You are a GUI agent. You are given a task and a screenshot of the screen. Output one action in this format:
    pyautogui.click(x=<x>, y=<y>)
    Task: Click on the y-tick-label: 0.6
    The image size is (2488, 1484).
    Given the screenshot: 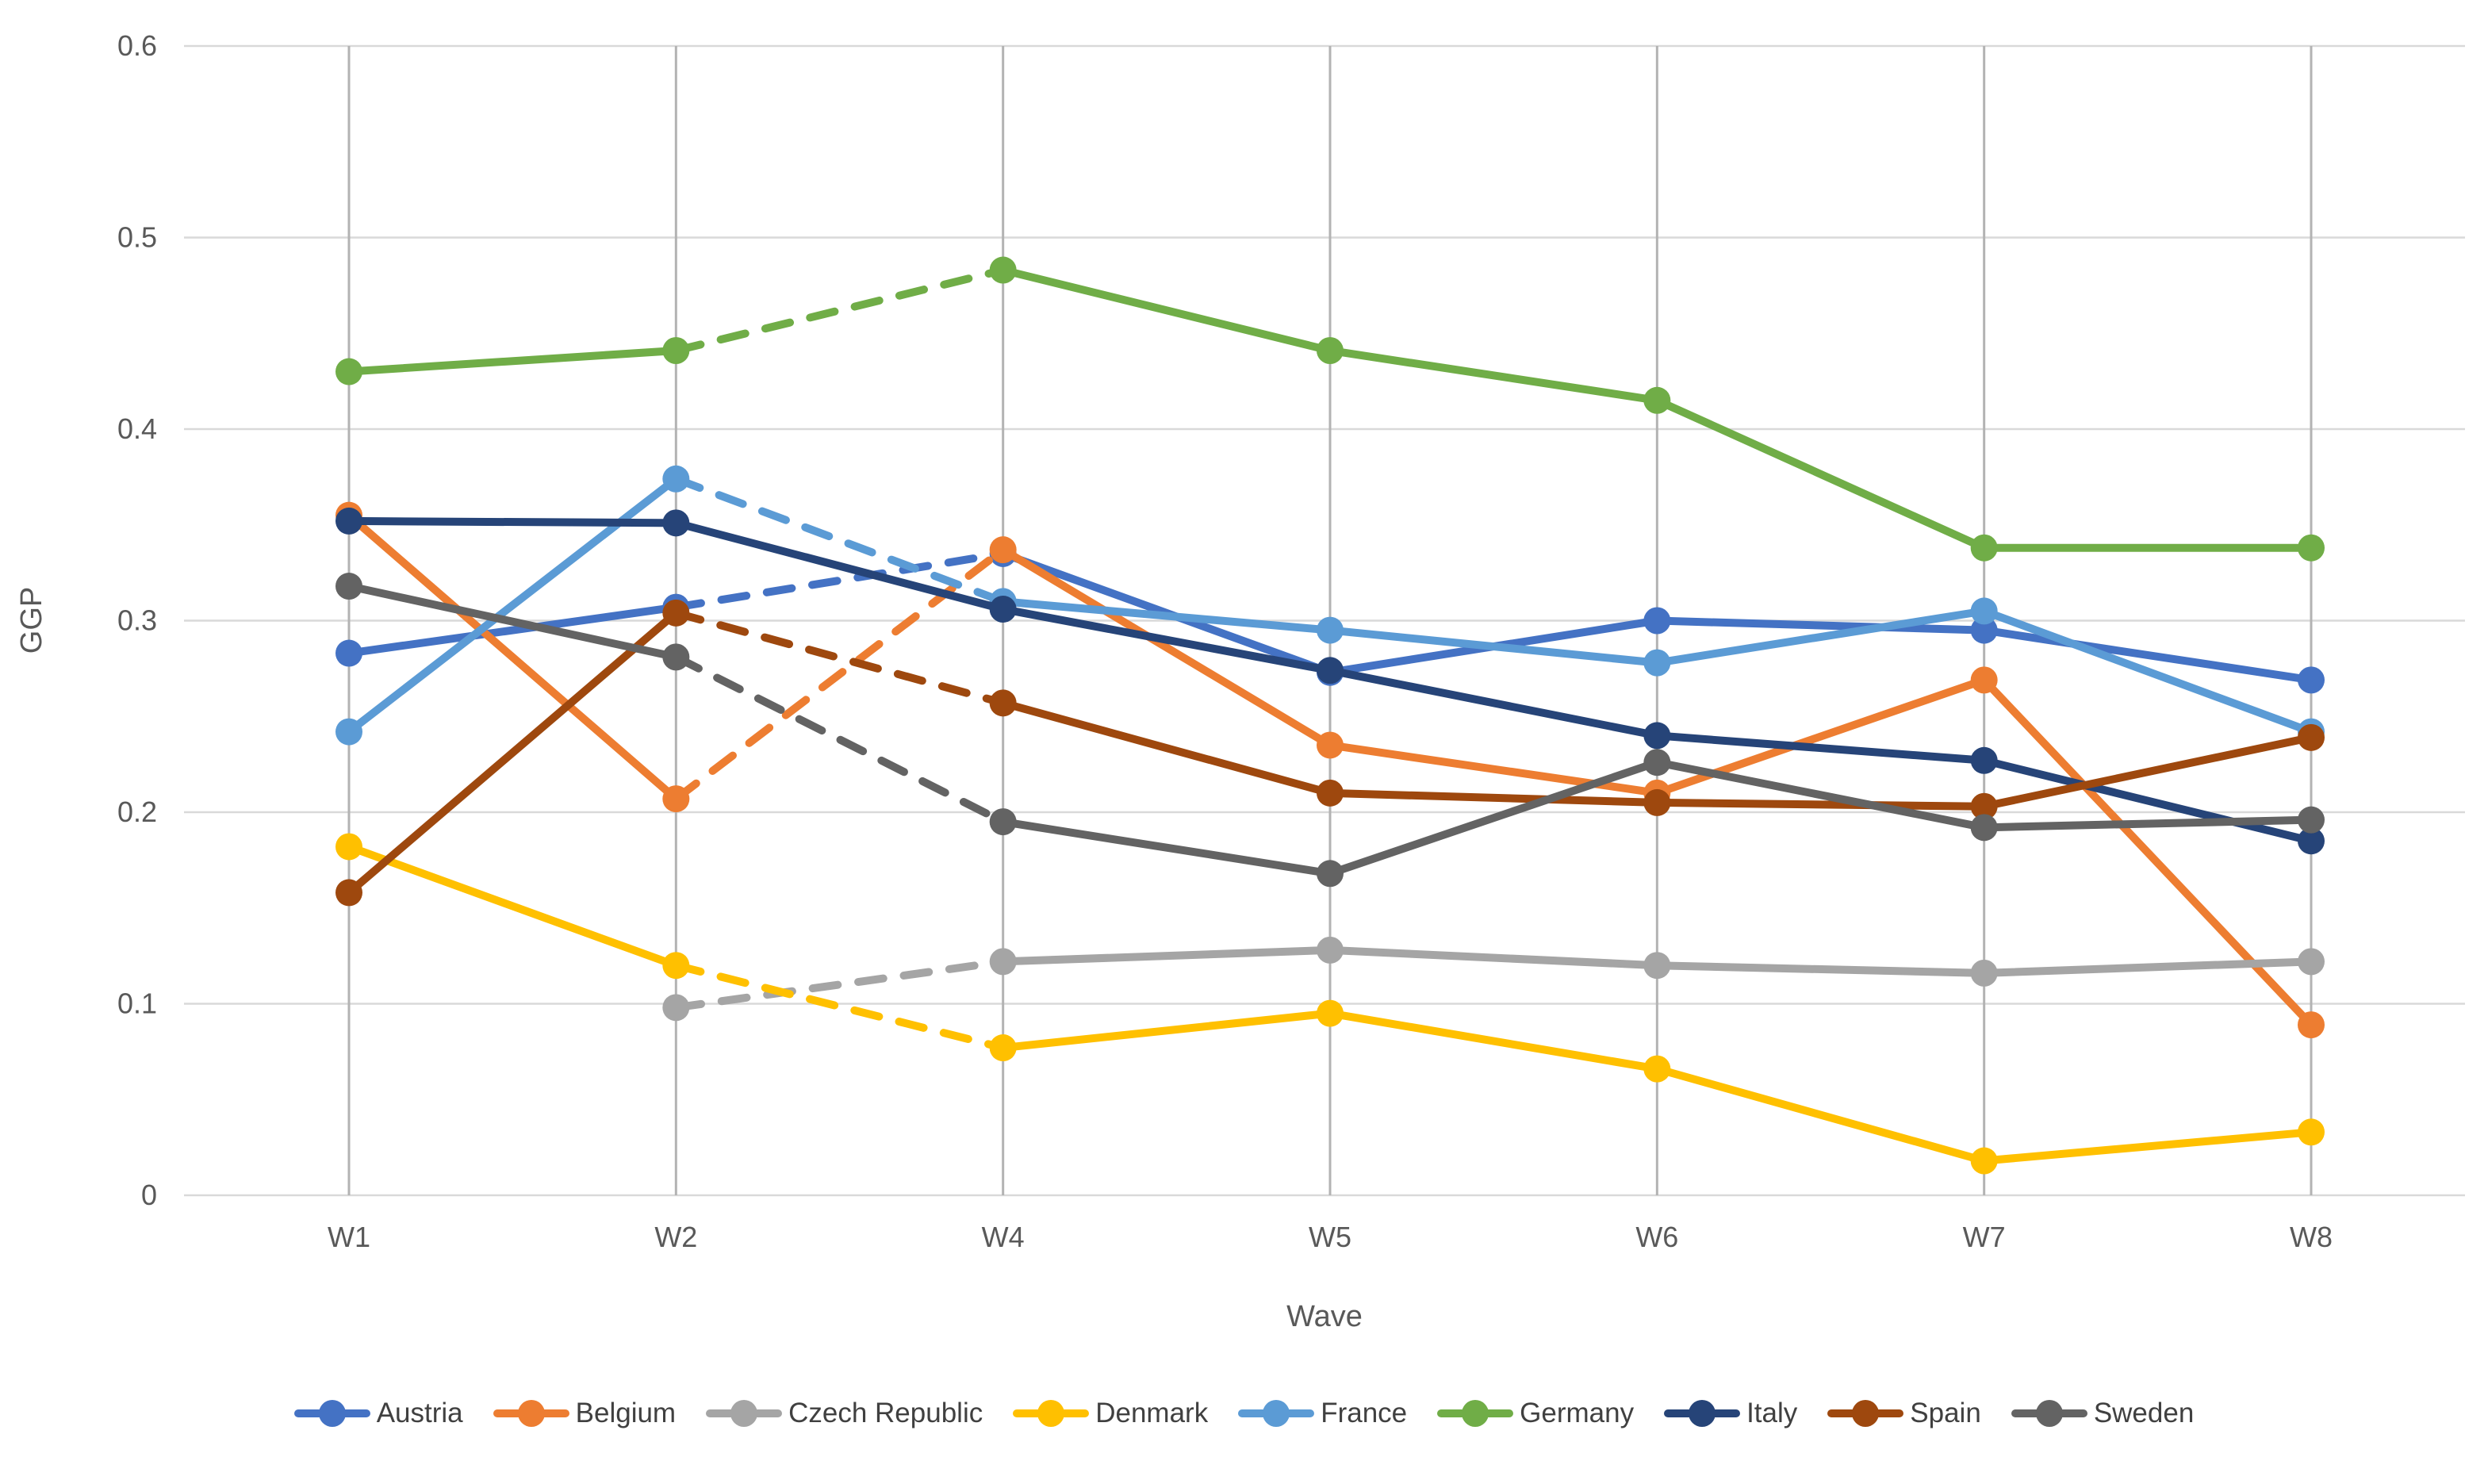 What is the action you would take?
    pyautogui.click(x=137, y=45)
    